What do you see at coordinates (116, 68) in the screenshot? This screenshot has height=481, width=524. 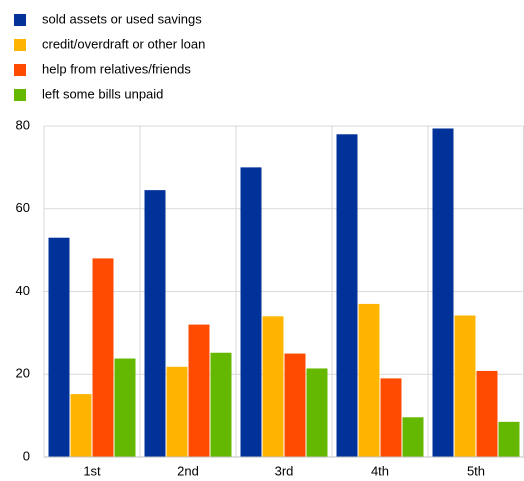 I see `legend-label: help from relatives/friends` at bounding box center [116, 68].